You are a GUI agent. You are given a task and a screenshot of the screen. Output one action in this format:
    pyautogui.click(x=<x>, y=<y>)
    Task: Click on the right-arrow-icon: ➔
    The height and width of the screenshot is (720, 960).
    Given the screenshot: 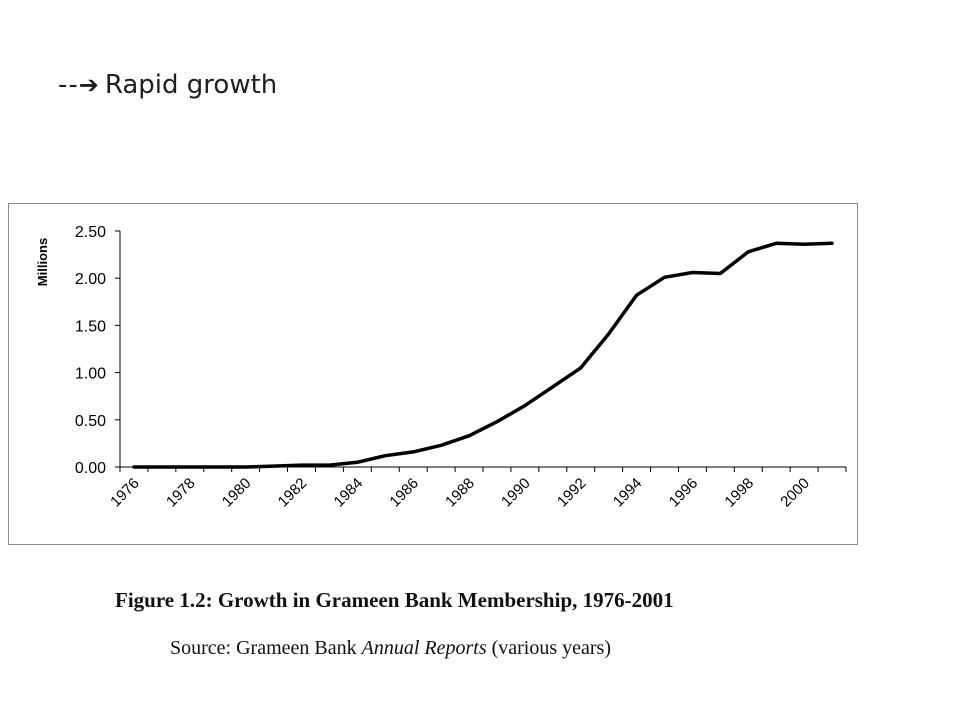 What is the action you would take?
    pyautogui.click(x=88, y=85)
    